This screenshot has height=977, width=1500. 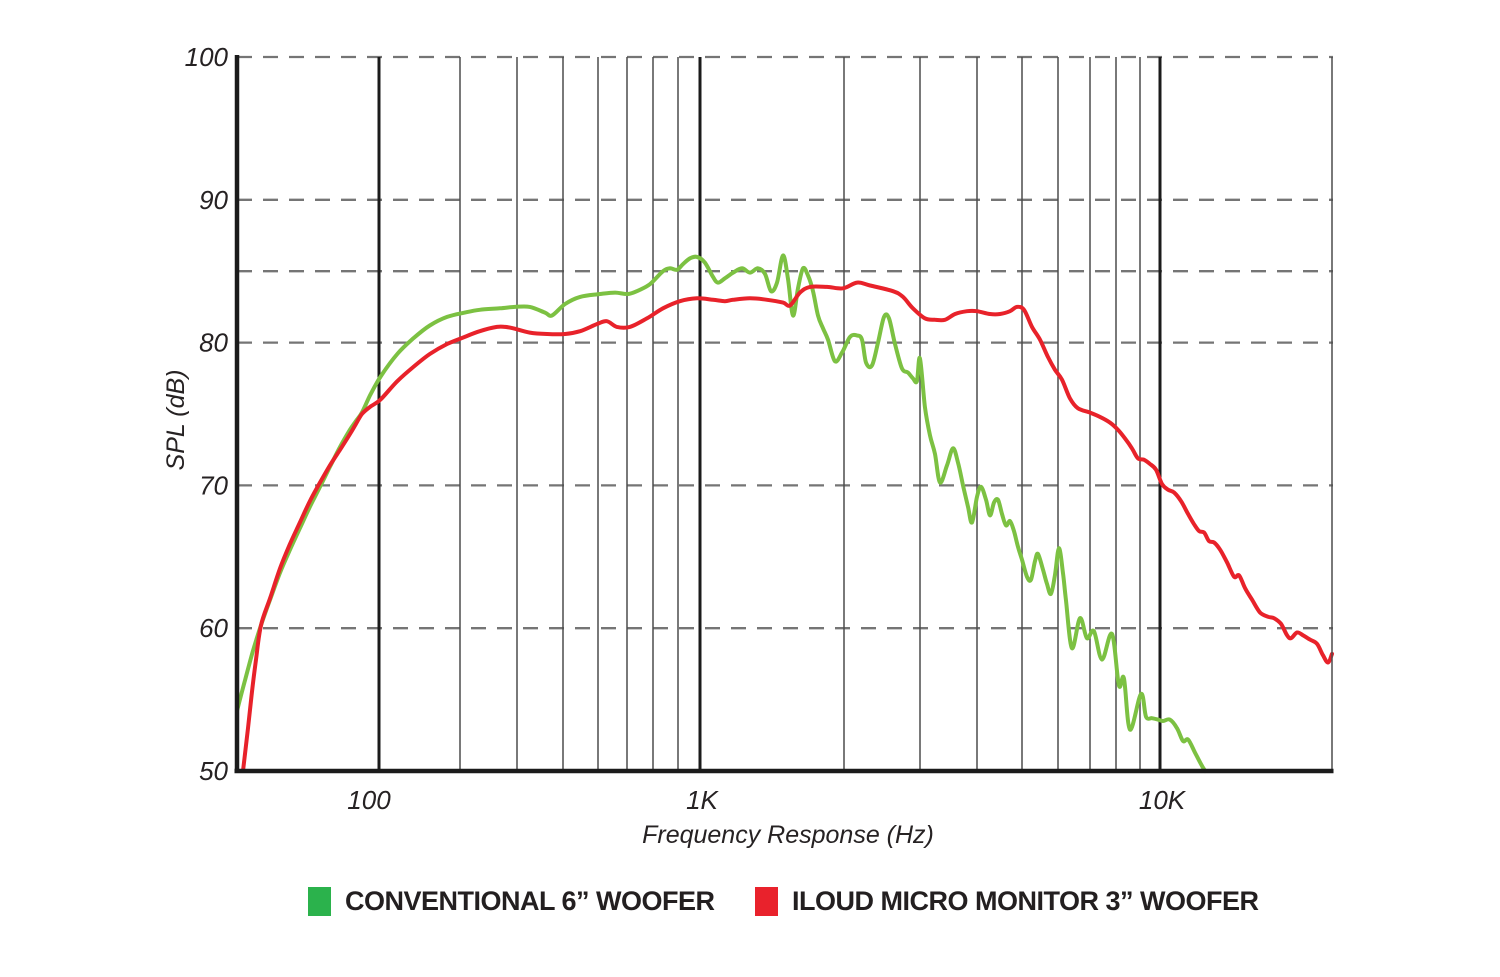 I want to click on frequency-tick-labels: 100 1K 10K, so click(x=766, y=800).